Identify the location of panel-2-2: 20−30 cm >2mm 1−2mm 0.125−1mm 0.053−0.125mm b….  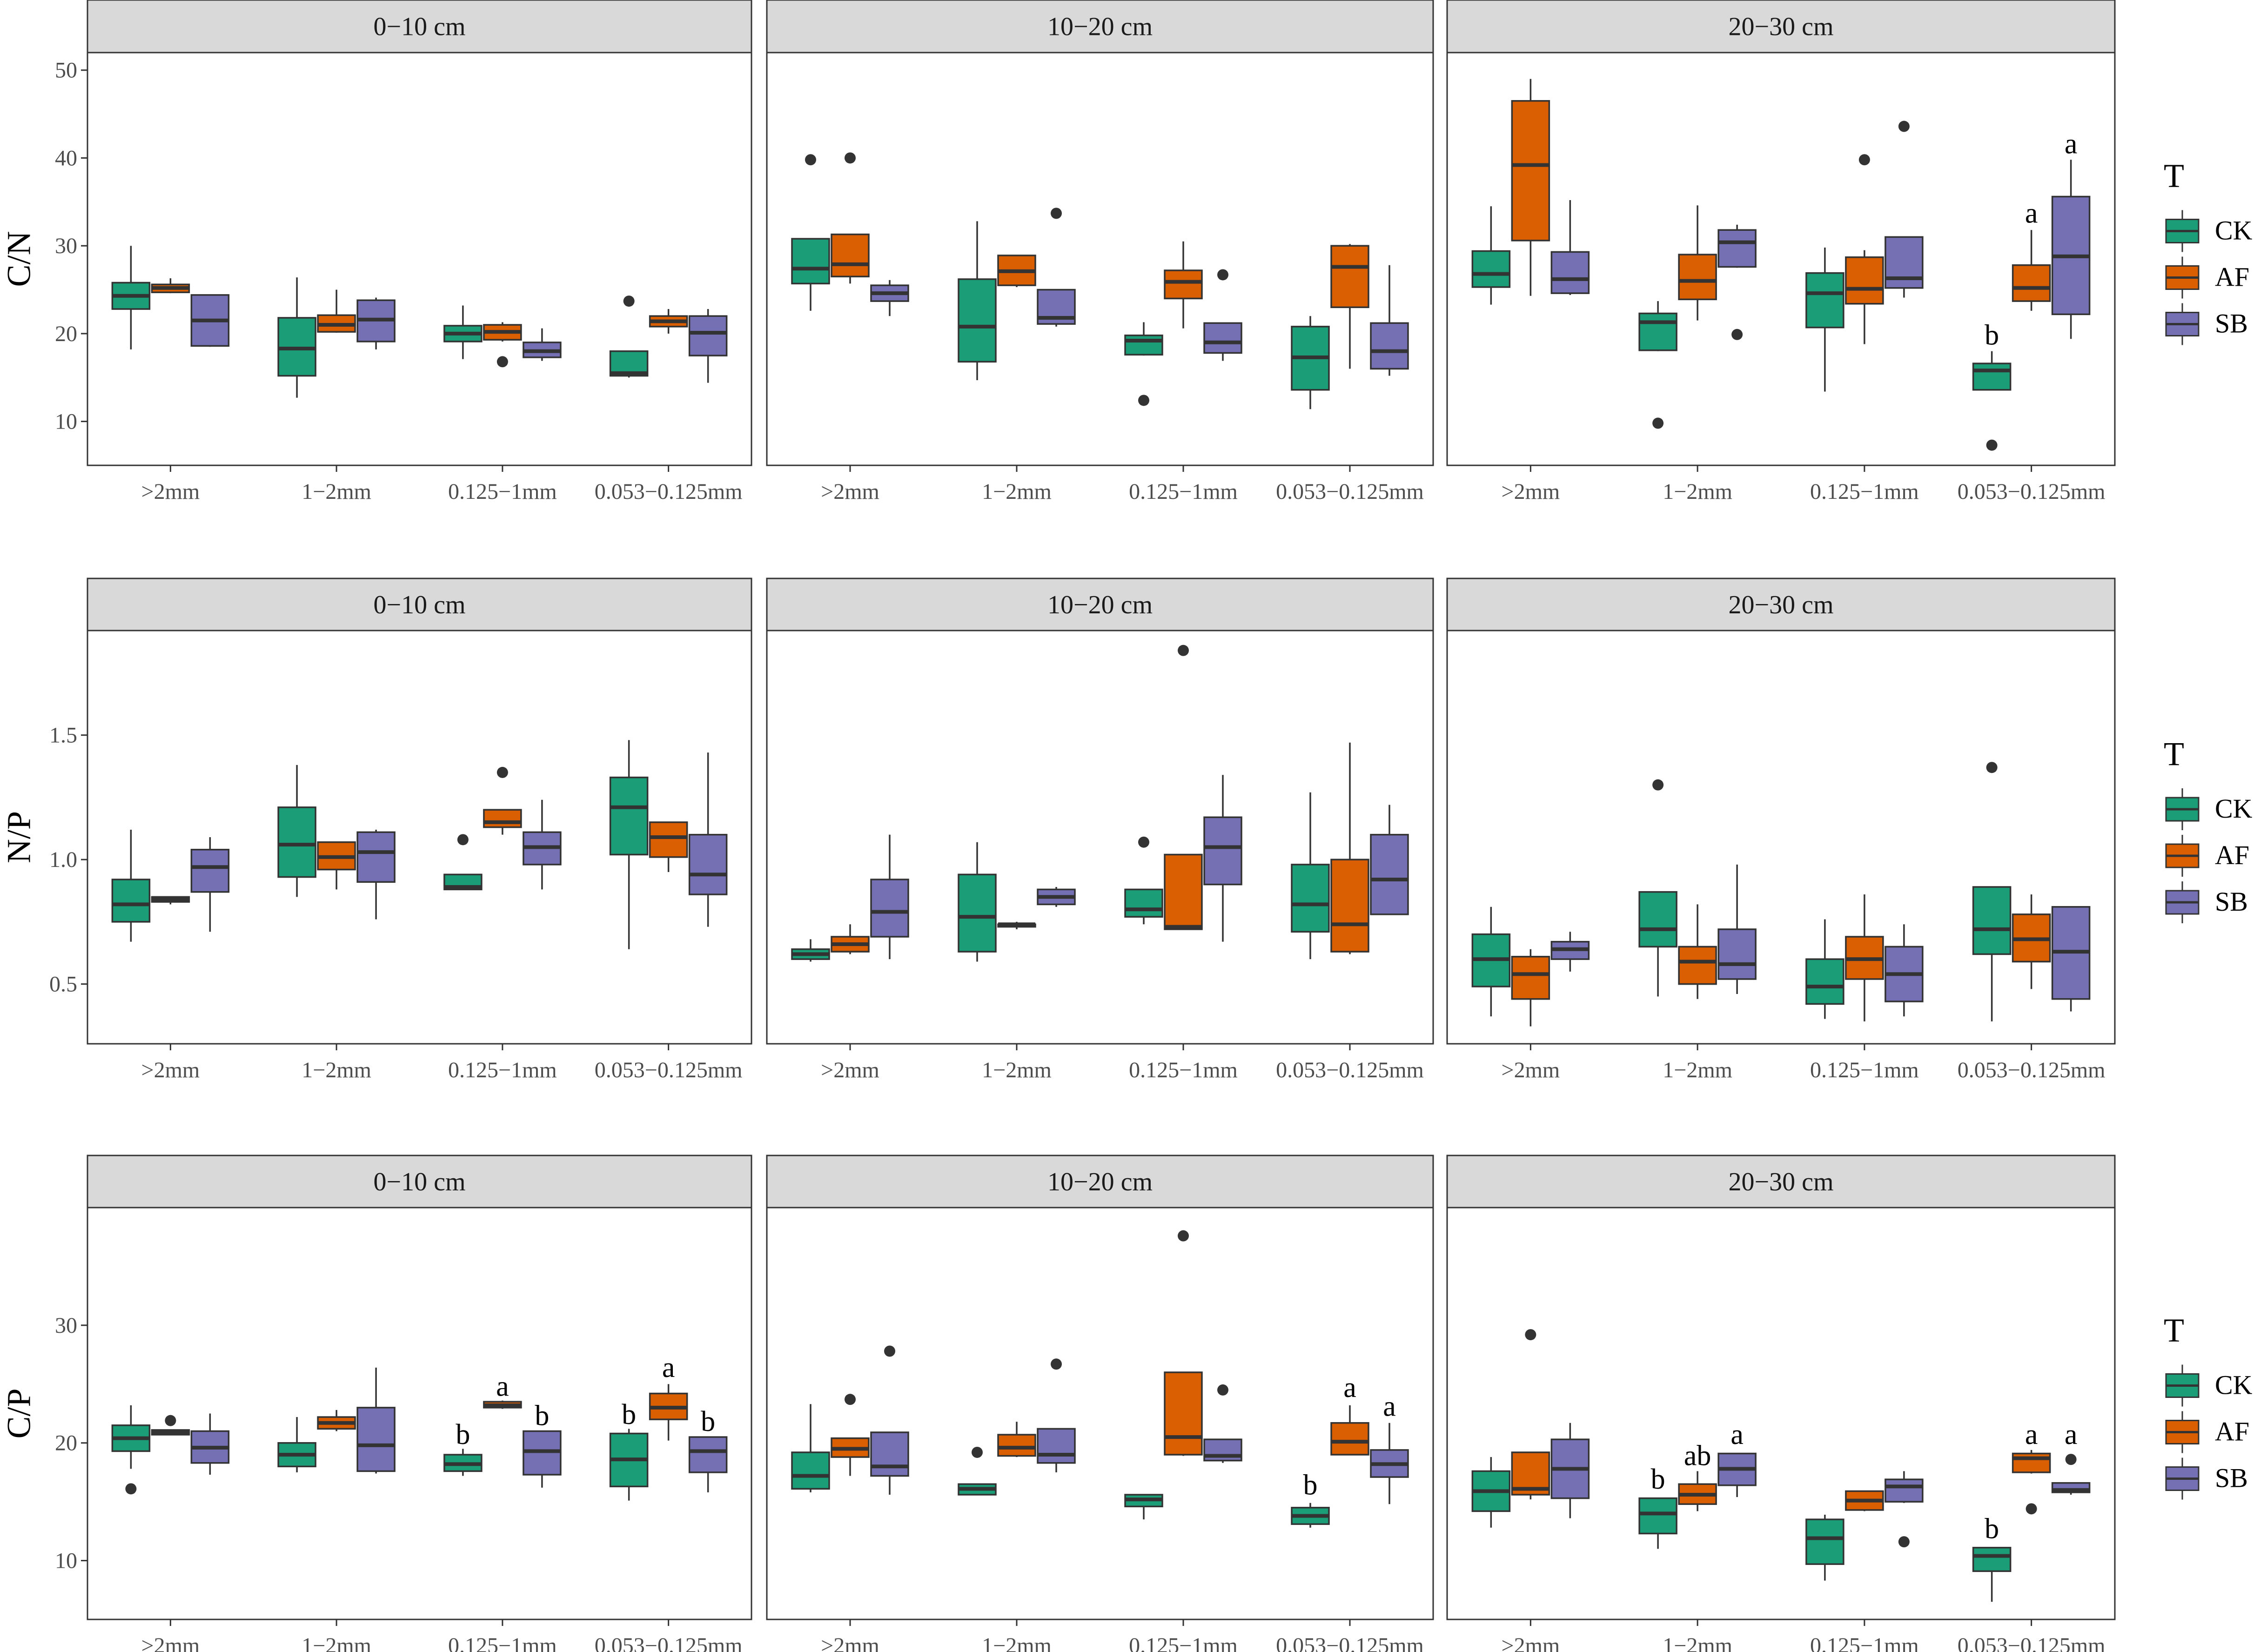
(1781, 1404).